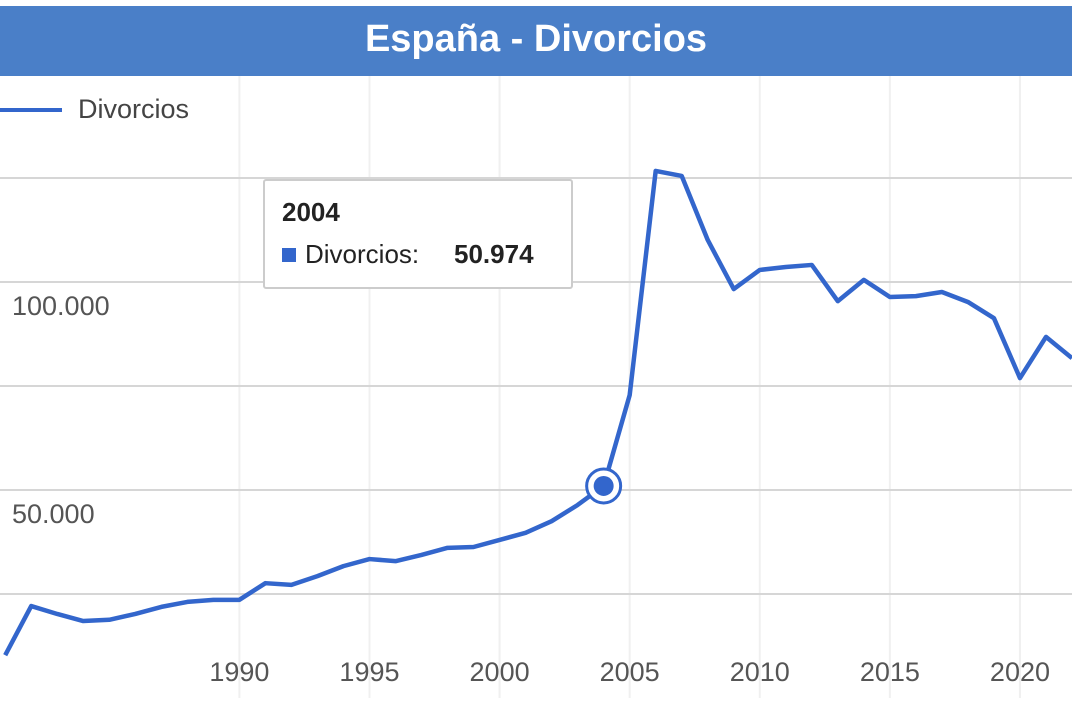 This screenshot has width=1072, height=704. Describe the element at coordinates (239, 672) in the screenshot. I see `x-tick-label: 1990` at that location.